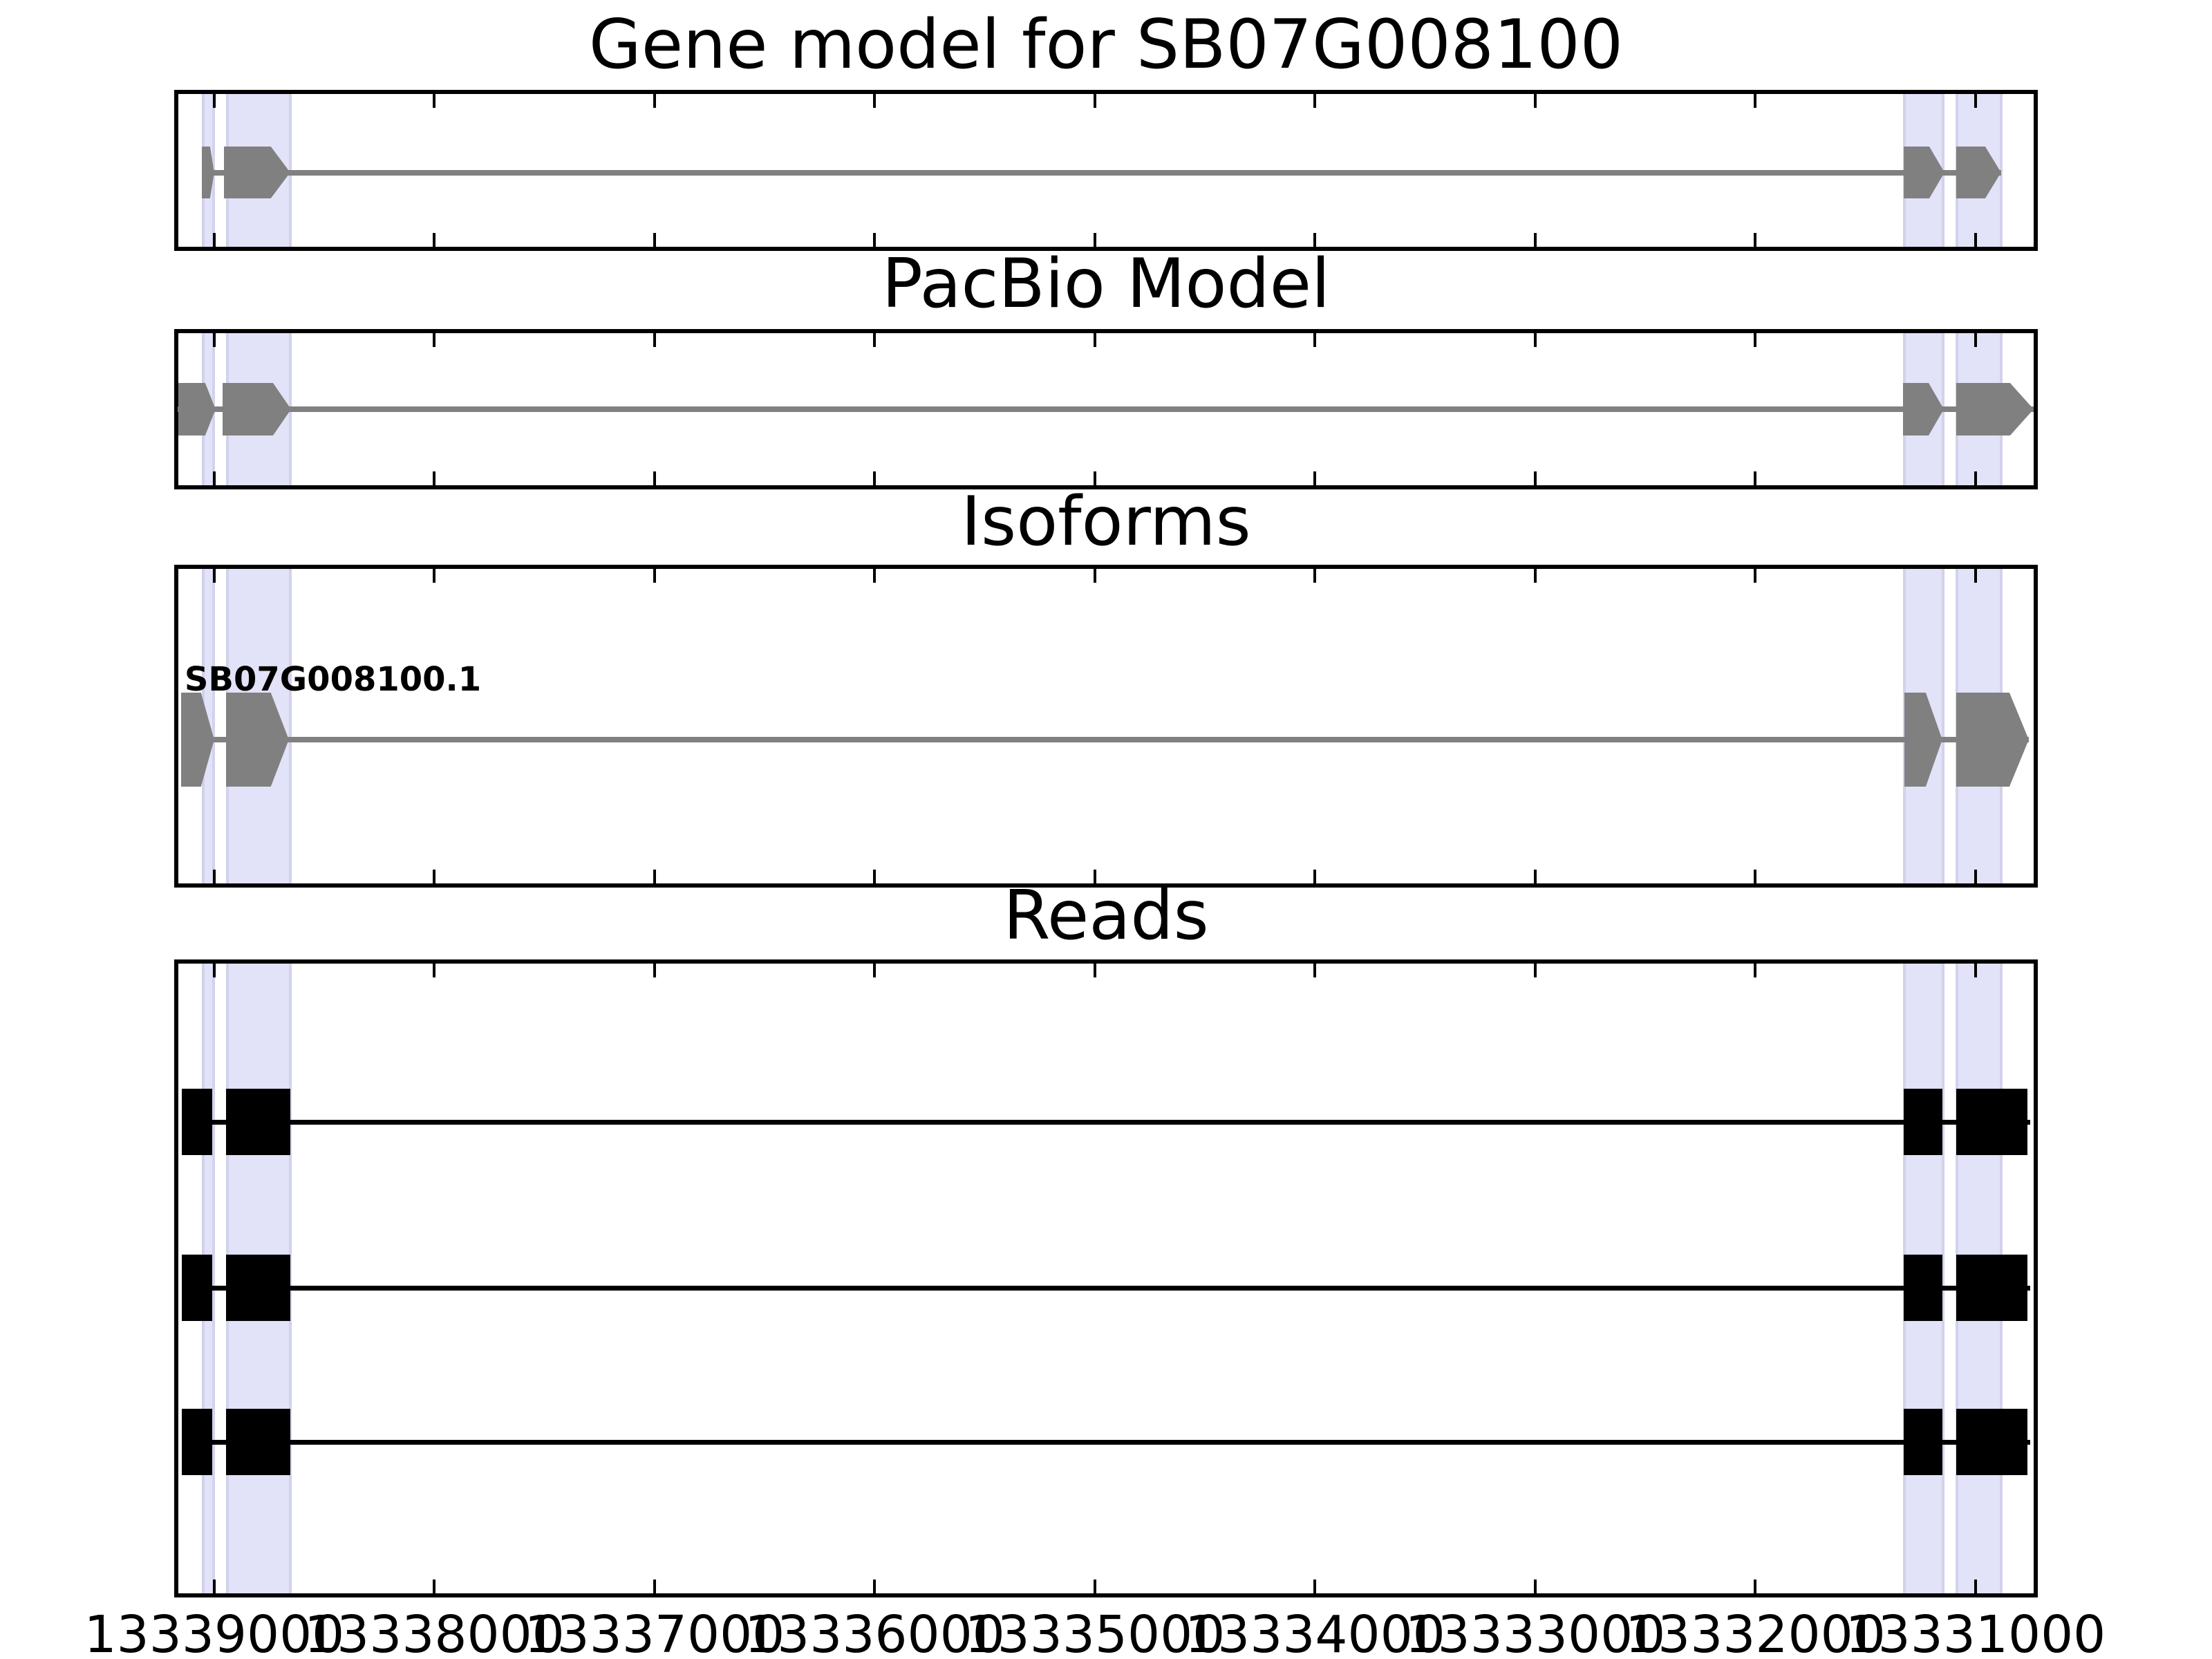  I want to click on isoform-label: SB07G008100.1, so click(333, 679).